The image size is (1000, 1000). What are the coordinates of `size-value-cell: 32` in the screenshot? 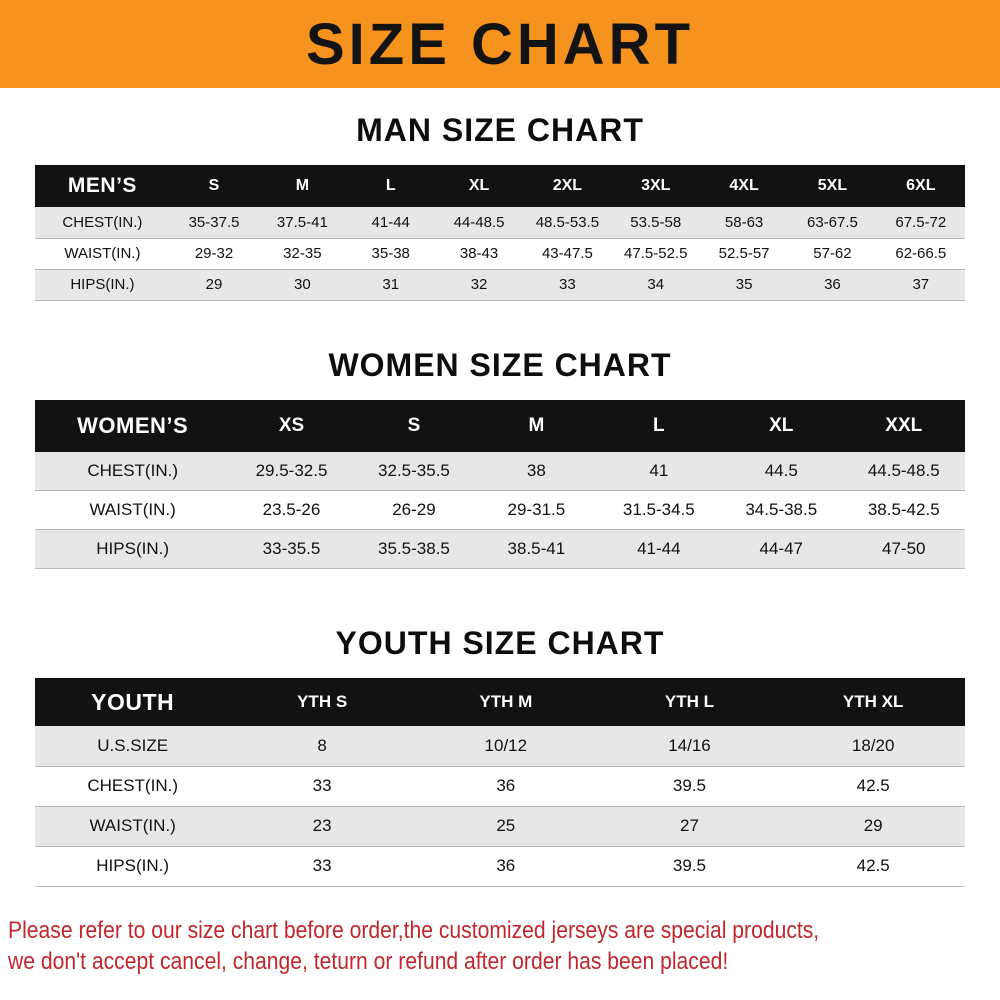 It's located at (479, 285).